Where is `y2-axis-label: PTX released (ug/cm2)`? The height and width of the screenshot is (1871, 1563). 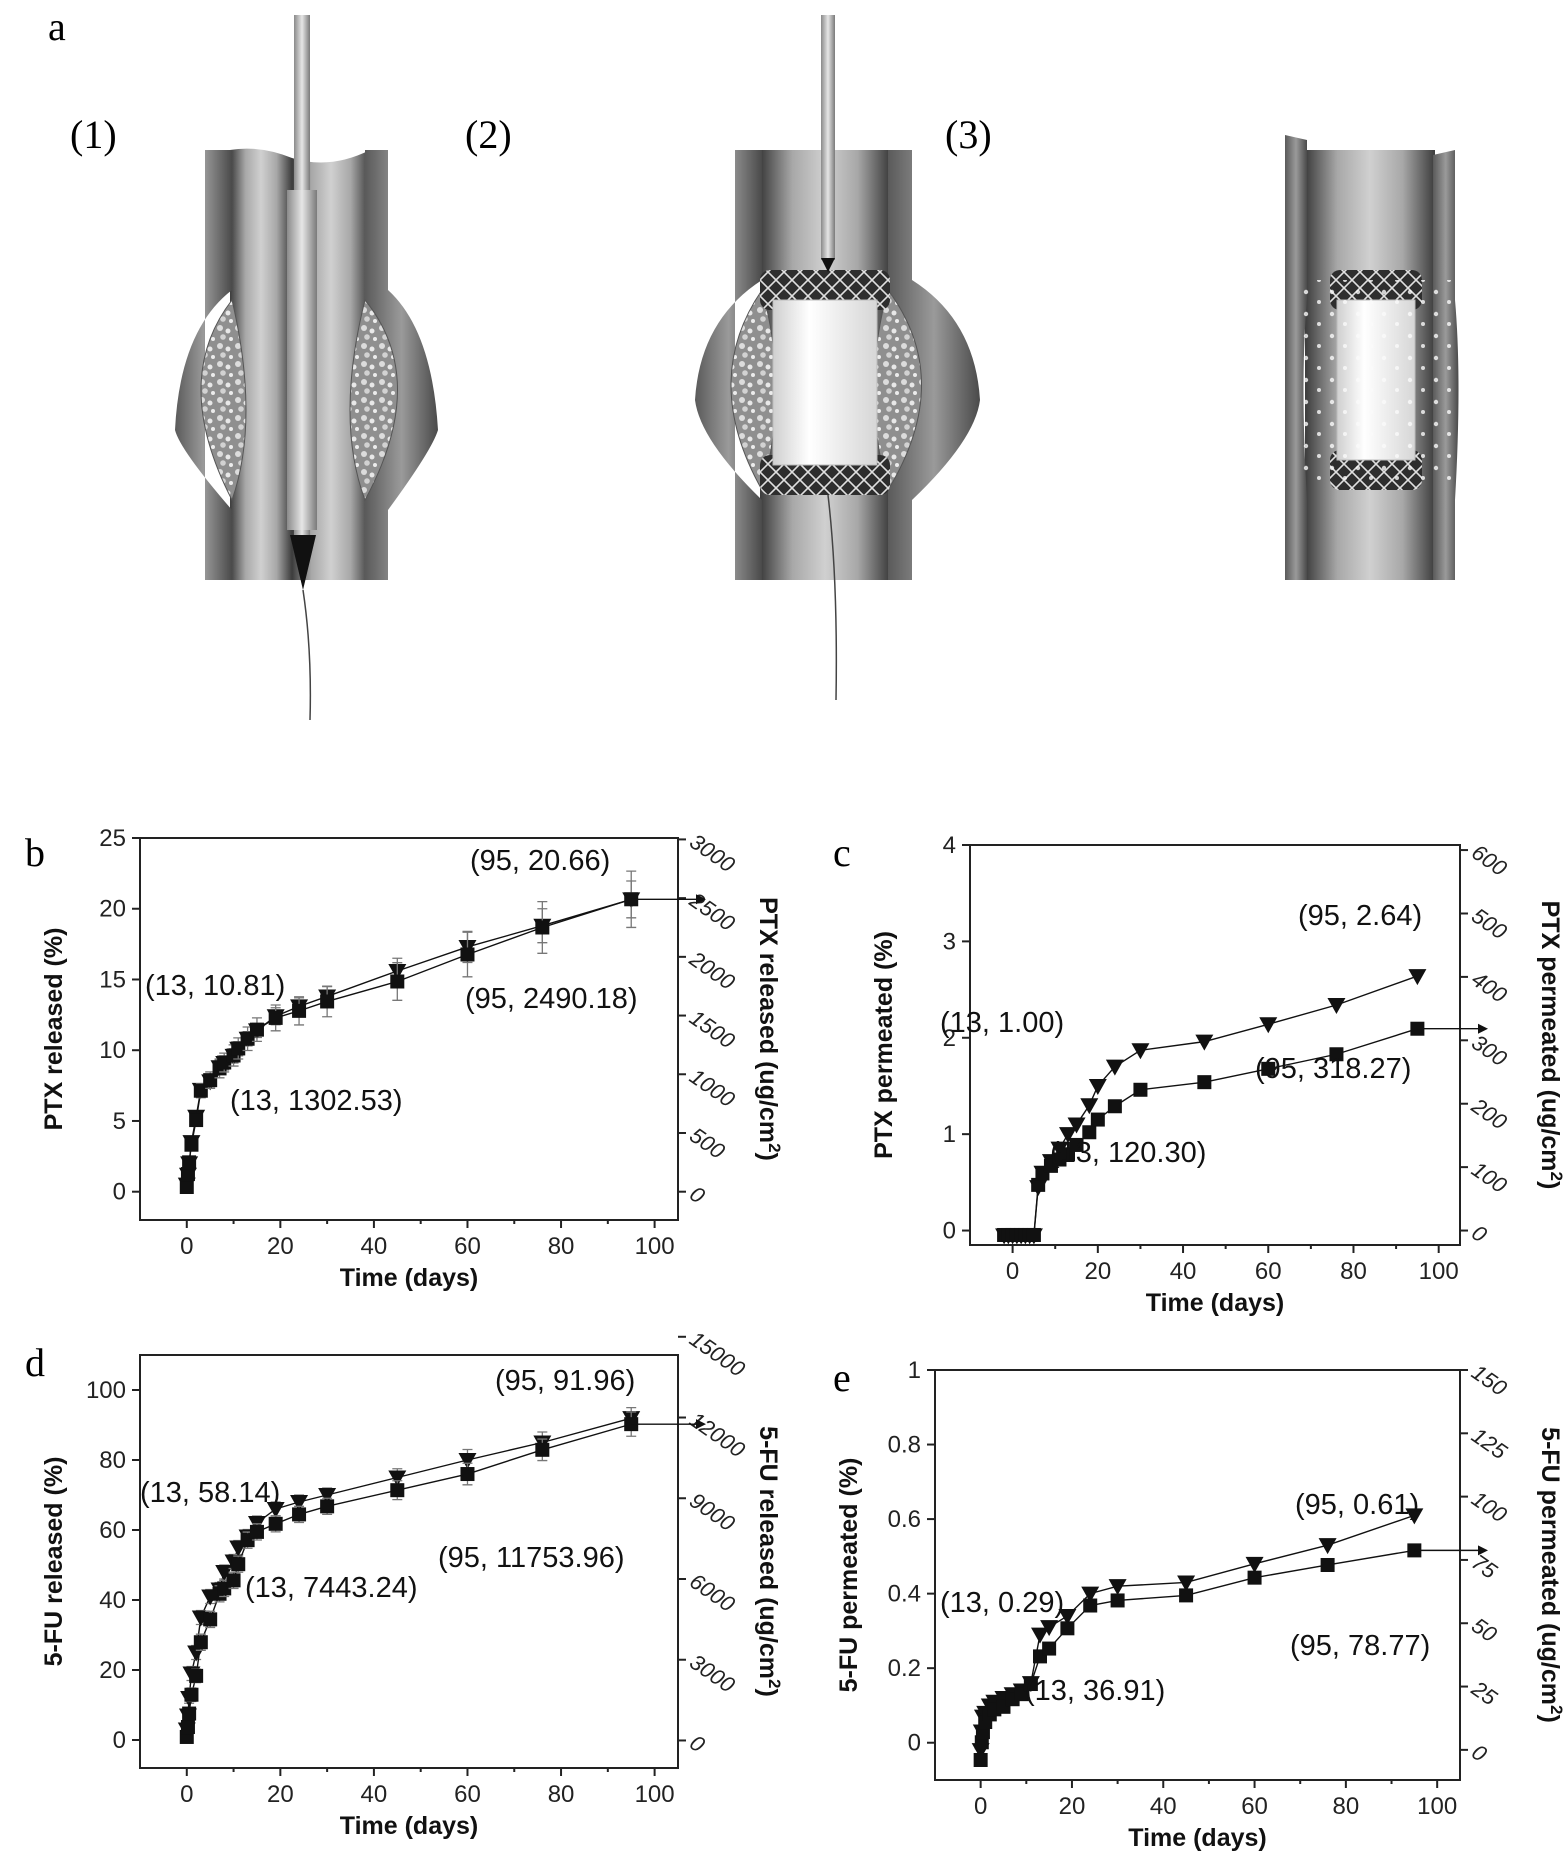 y2-axis-label: PTX released (ug/cm2) is located at coordinates (769, 1029).